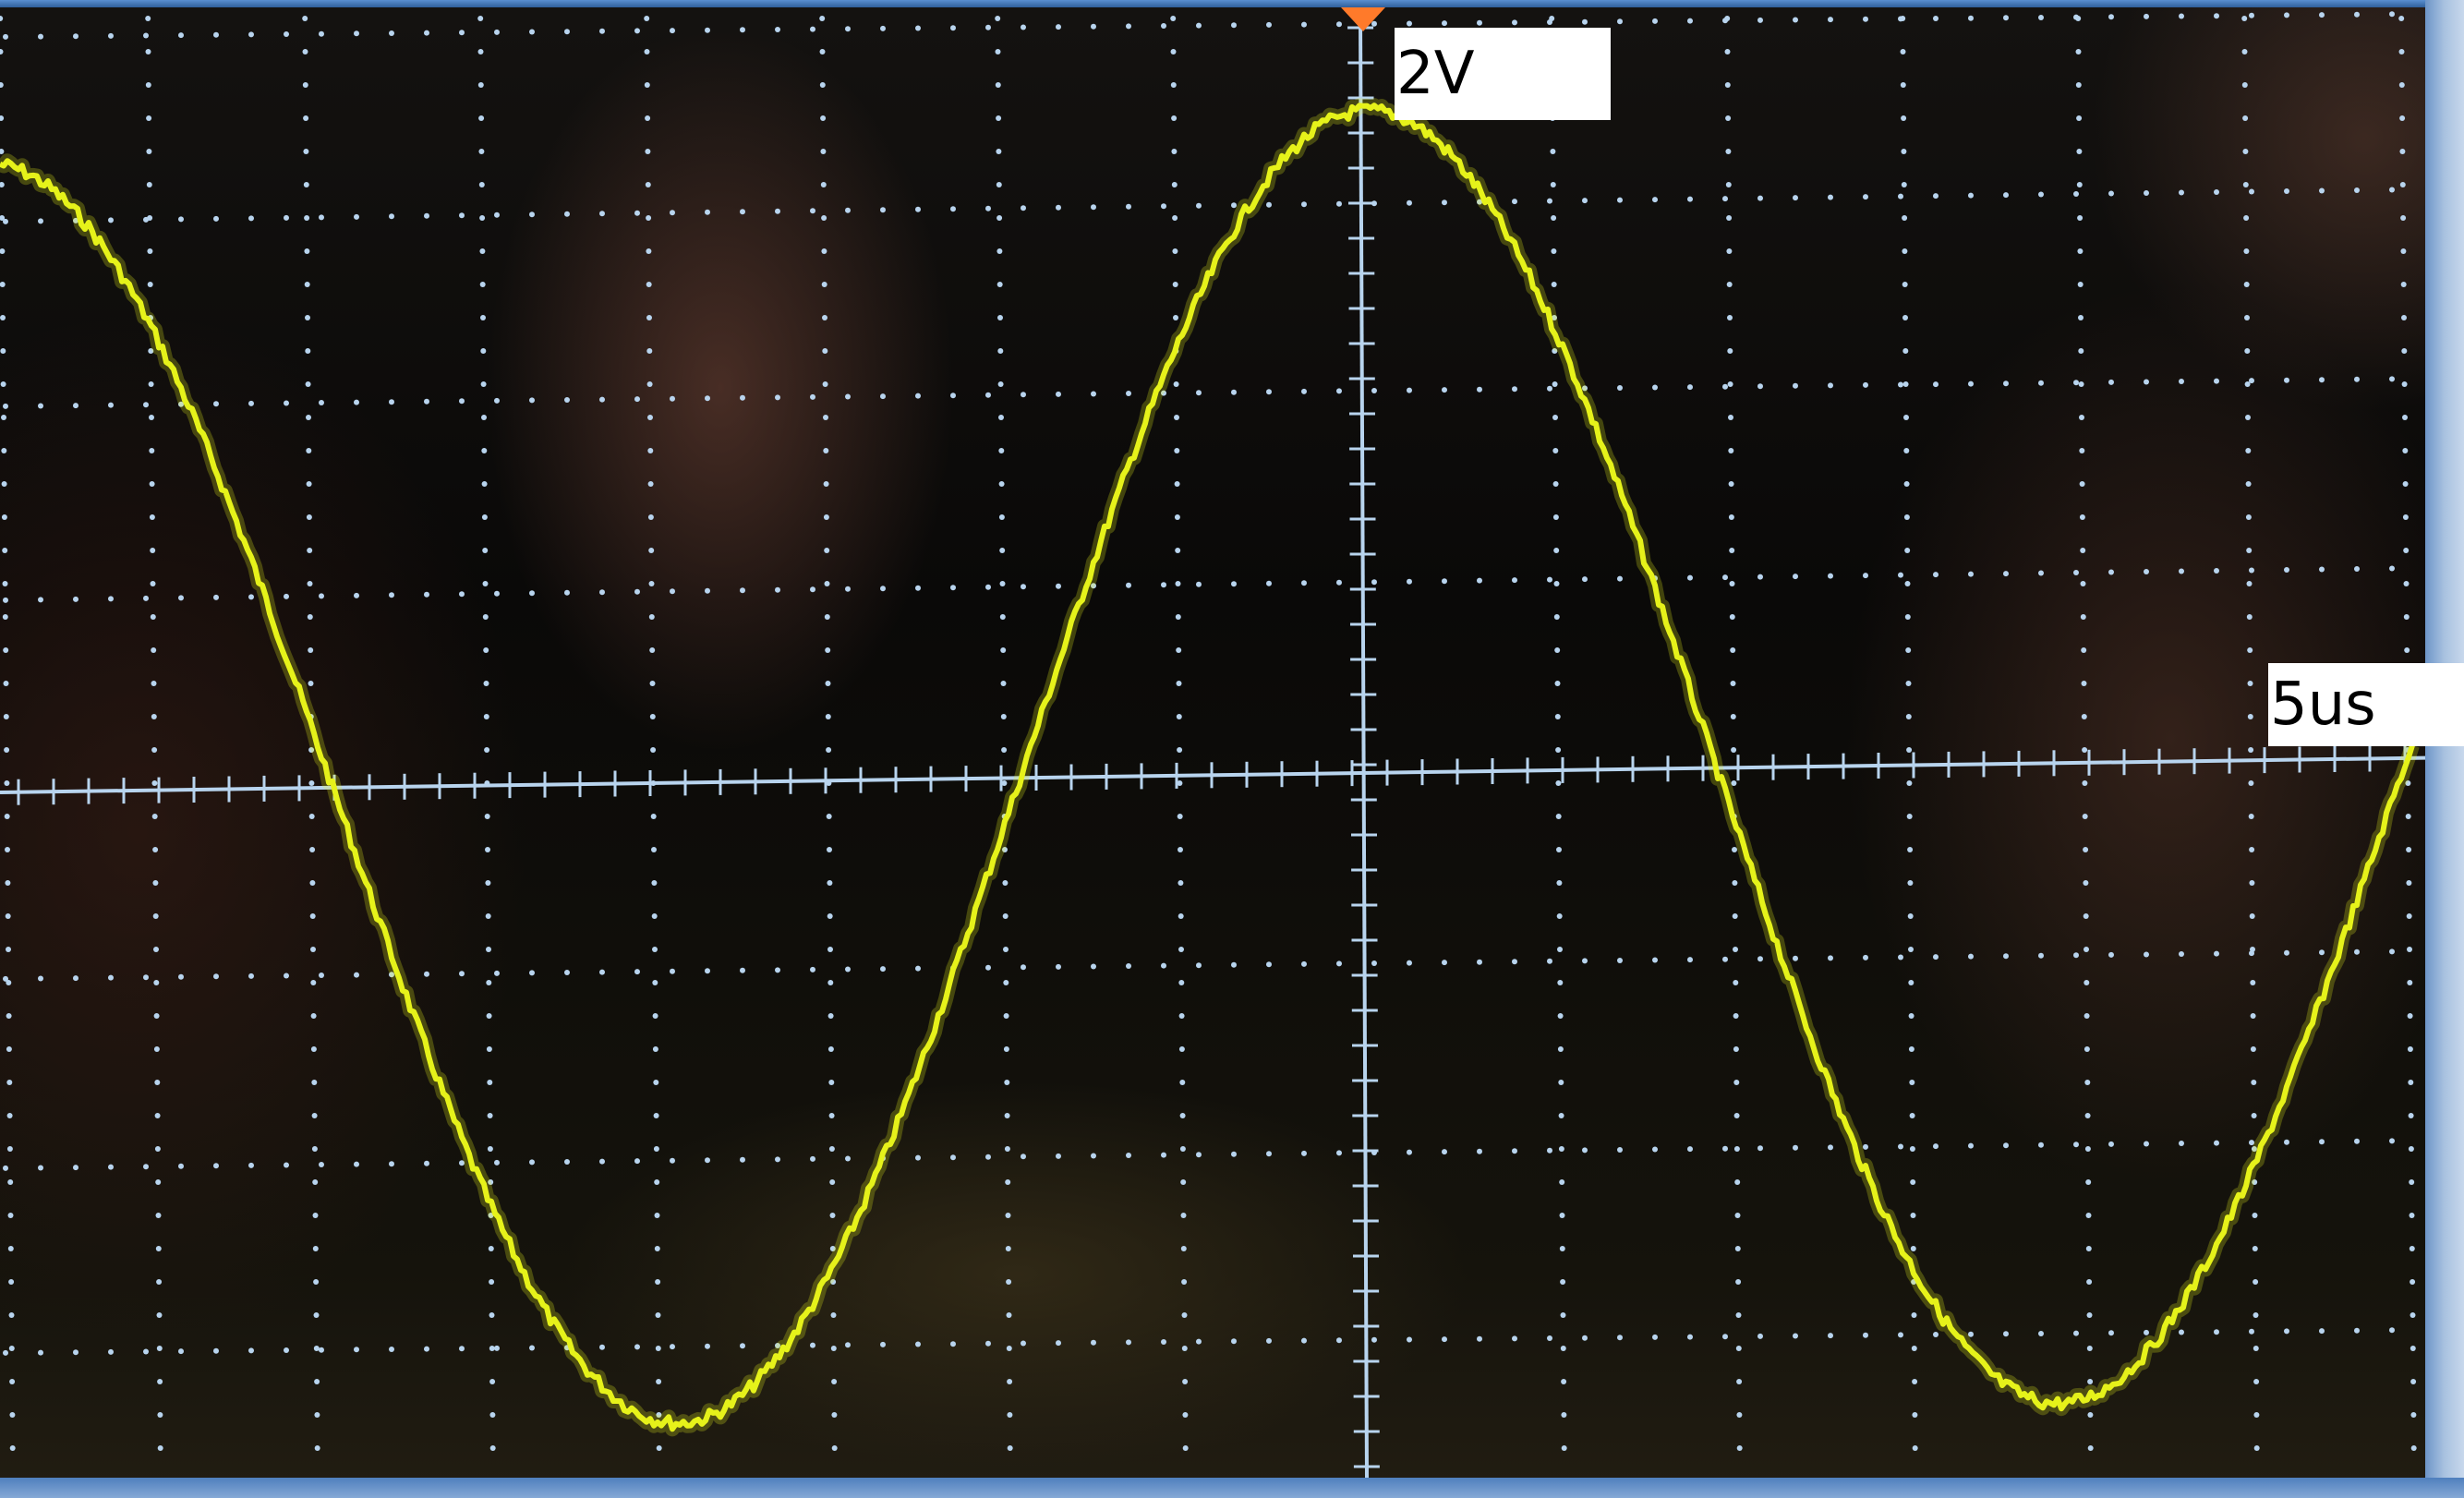 The height and width of the screenshot is (1498, 2464). I want to click on time-per-division-label: 5us, so click(2366, 705).